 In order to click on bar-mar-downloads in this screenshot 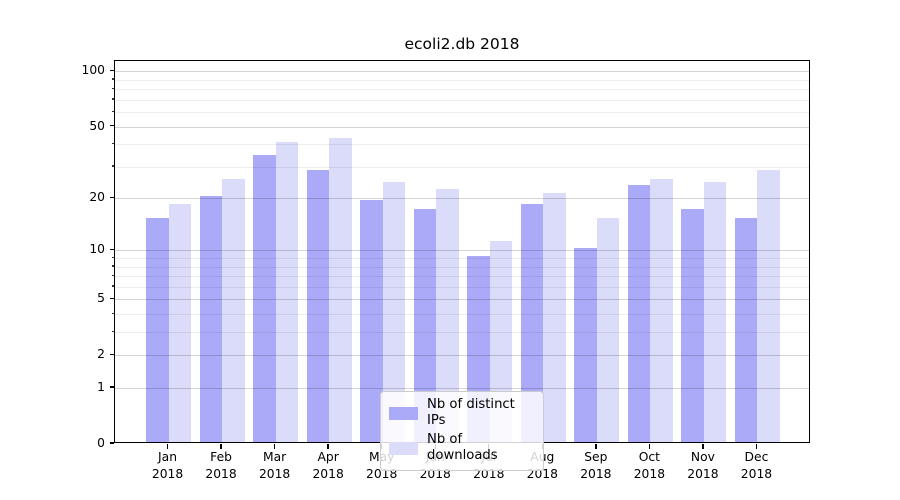, I will do `click(287, 292)`.